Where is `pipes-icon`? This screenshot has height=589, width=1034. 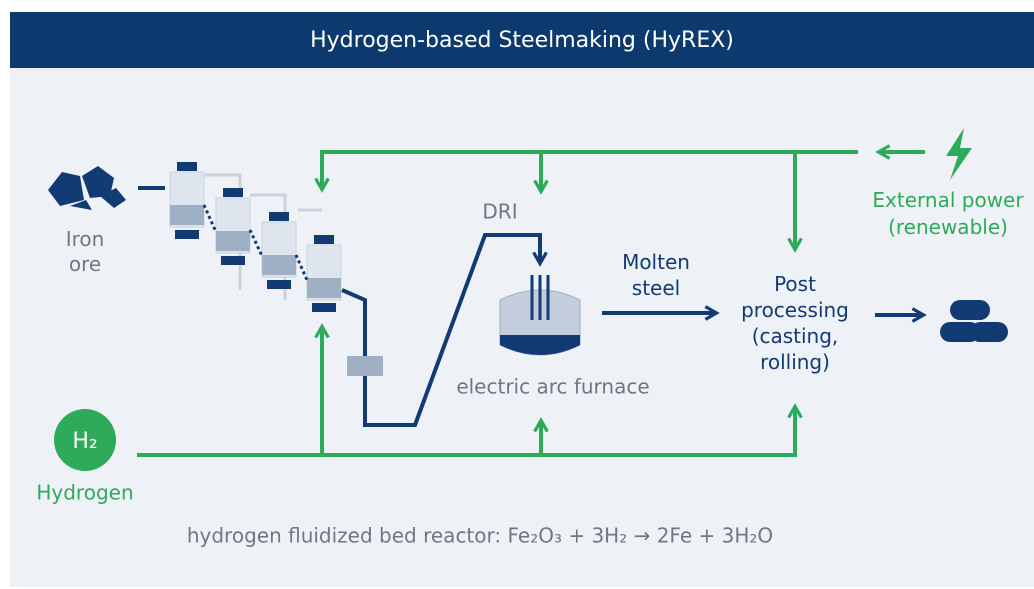
pipes-icon is located at coordinates (974, 321).